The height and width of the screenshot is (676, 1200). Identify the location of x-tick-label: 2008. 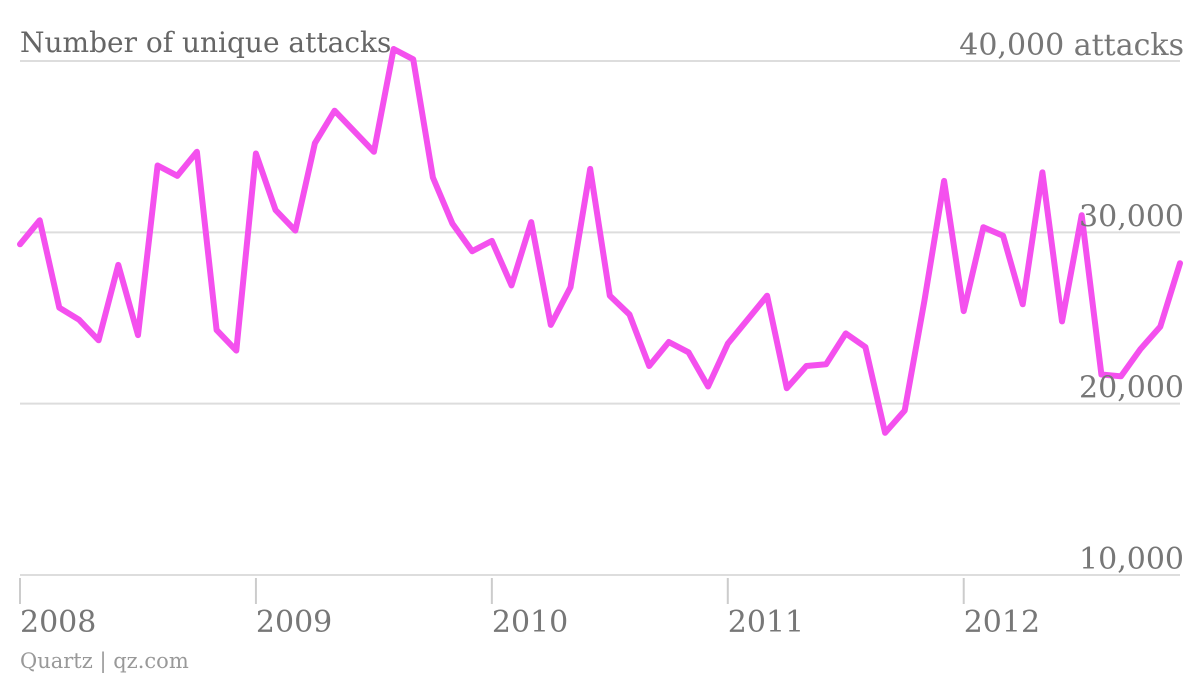
(58, 622).